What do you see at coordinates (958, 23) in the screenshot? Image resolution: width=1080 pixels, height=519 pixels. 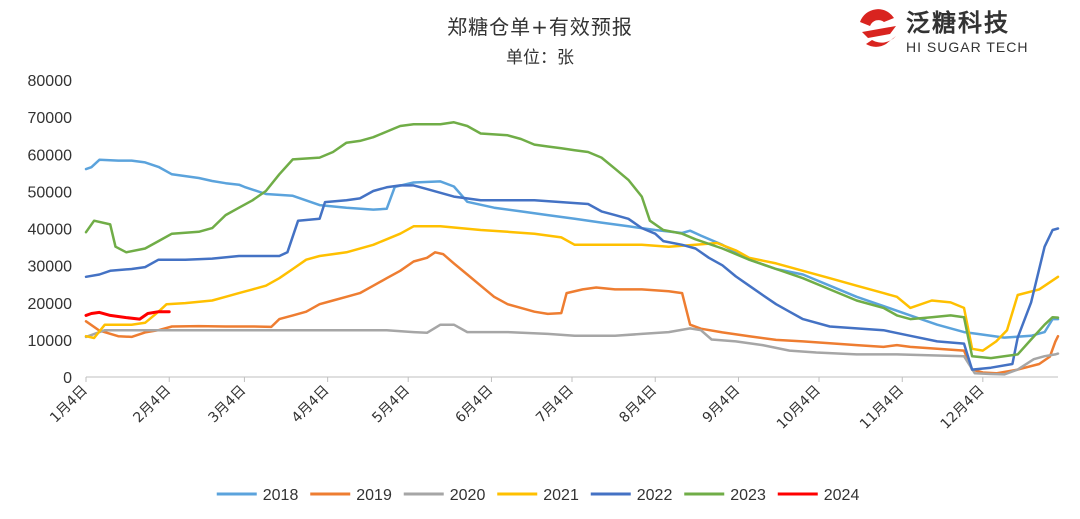 I see `logo-name-cn: 泛糖科技` at bounding box center [958, 23].